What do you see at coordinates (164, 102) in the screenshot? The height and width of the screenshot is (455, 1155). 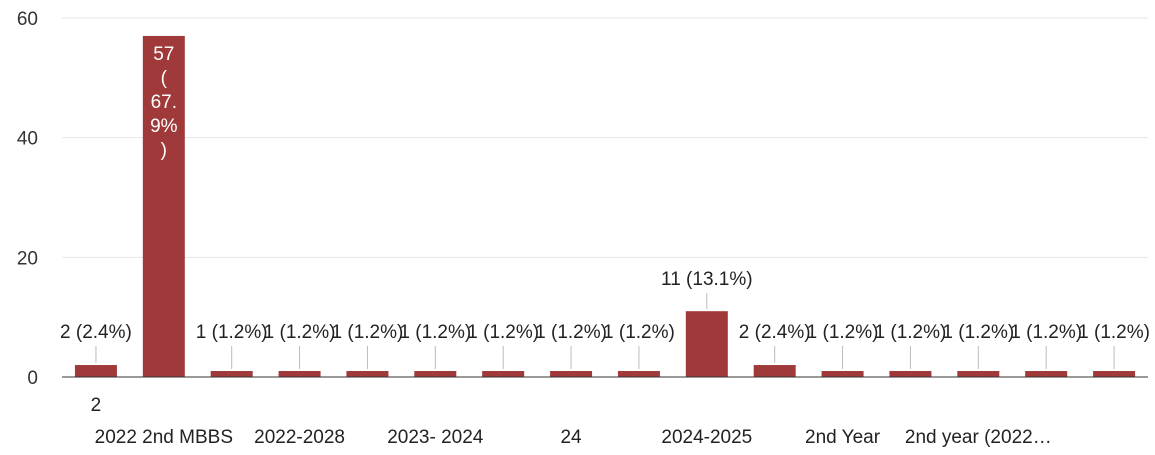 I see `data-label: 57(67. 9%)` at bounding box center [164, 102].